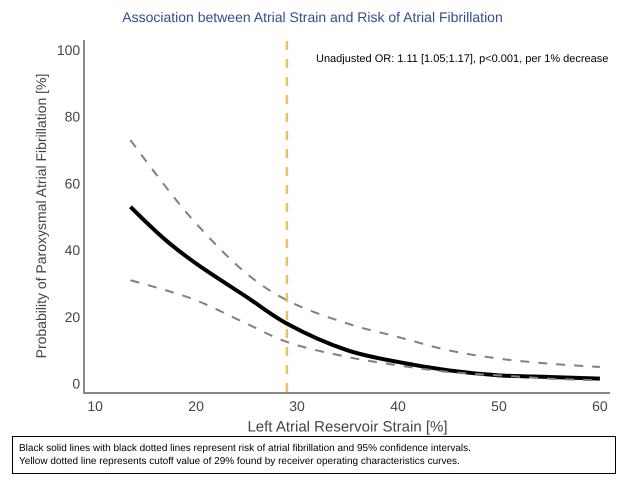  What do you see at coordinates (347, 427) in the screenshot?
I see `x-axis-title: Left Atrial Reservoir Strain [%]` at bounding box center [347, 427].